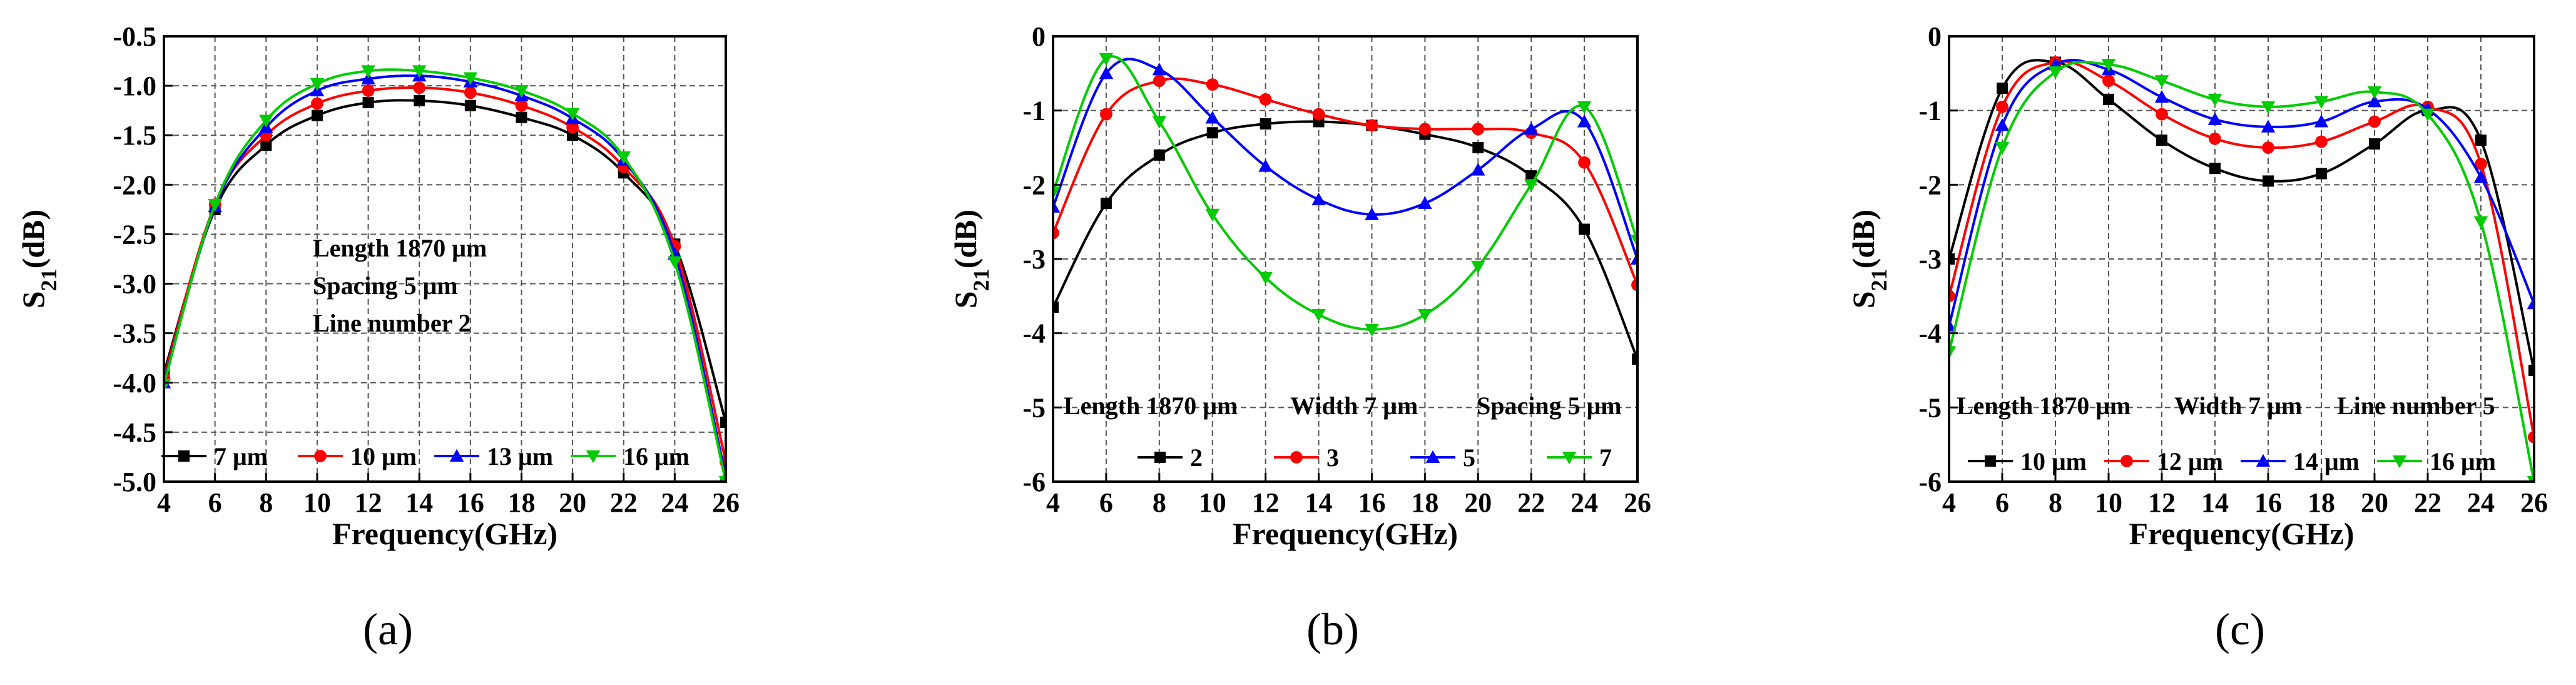  I want to click on legend-label: 2, so click(1196, 458).